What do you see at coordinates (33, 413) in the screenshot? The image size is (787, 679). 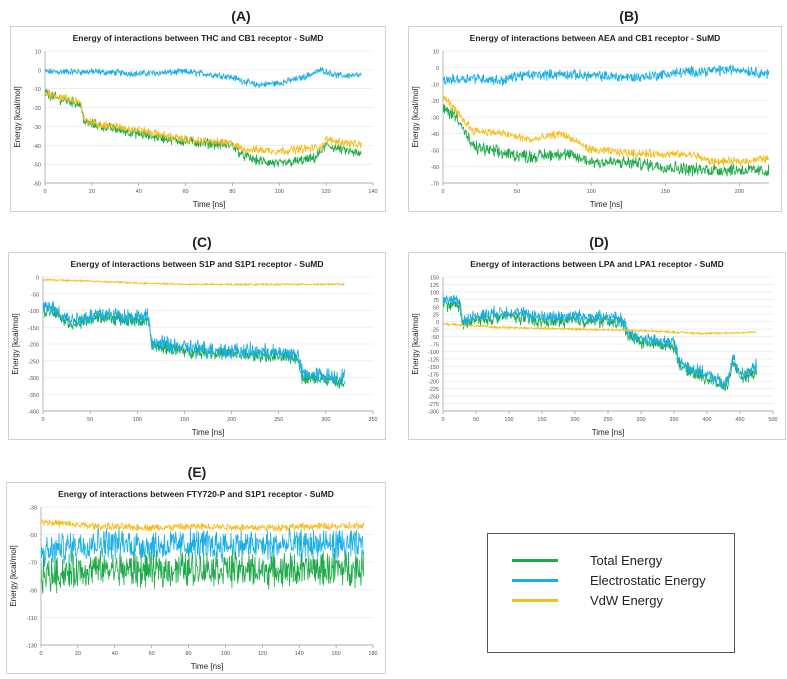 I see `y-tick-label: -400` at bounding box center [33, 413].